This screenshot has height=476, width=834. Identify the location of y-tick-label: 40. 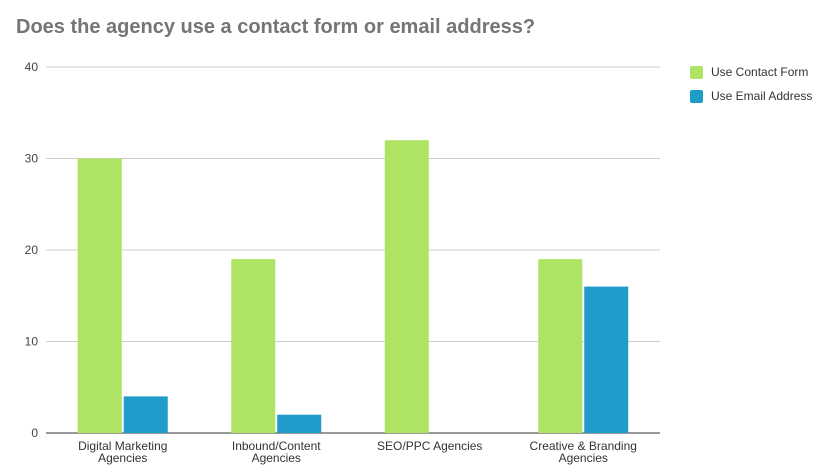
(32, 67).